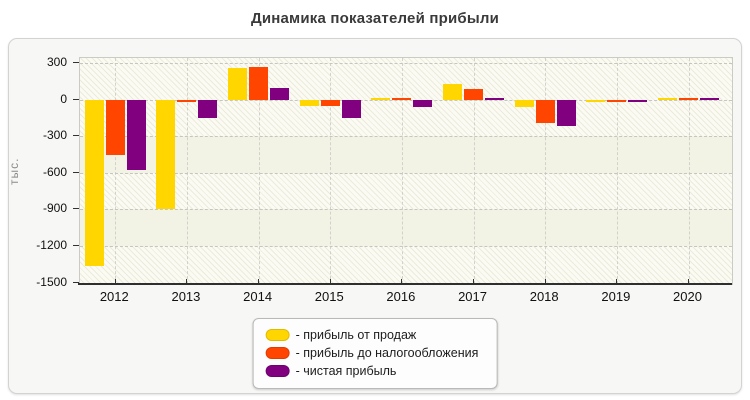 The image size is (750, 400). What do you see at coordinates (544, 296) in the screenshot?
I see `x-tick-label: 2018` at bounding box center [544, 296].